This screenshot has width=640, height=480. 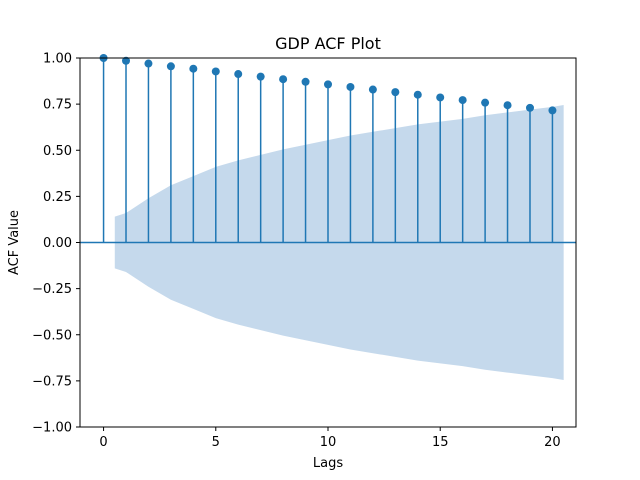 I want to click on y-tick-label: 0.75, so click(x=57, y=105).